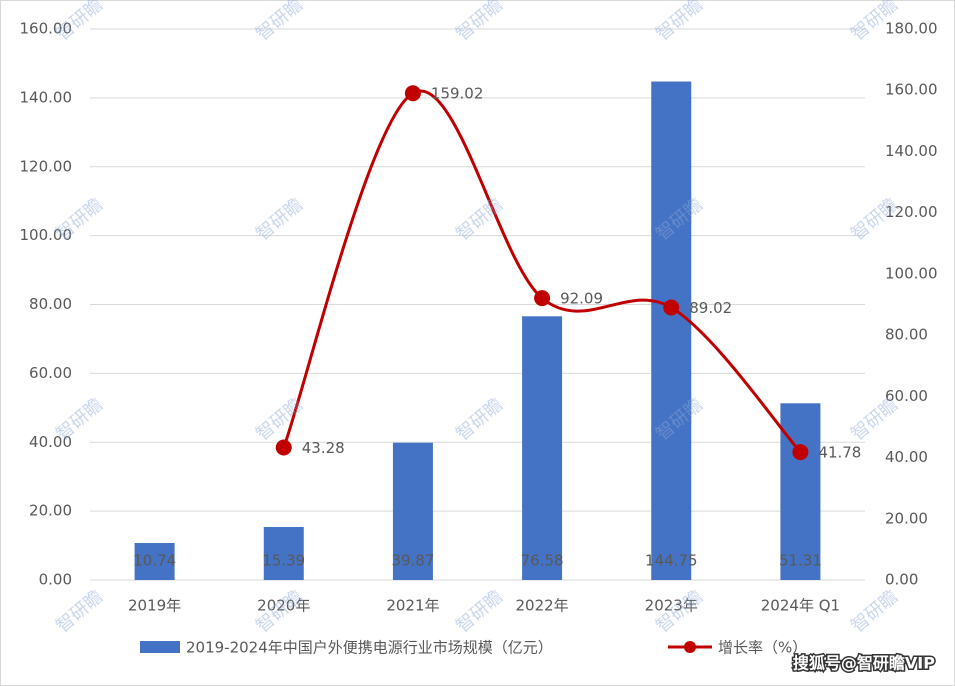 Image resolution: width=955 pixels, height=686 pixels. Describe the element at coordinates (50, 442) in the screenshot. I see `y-tick-label: 40.00` at that location.